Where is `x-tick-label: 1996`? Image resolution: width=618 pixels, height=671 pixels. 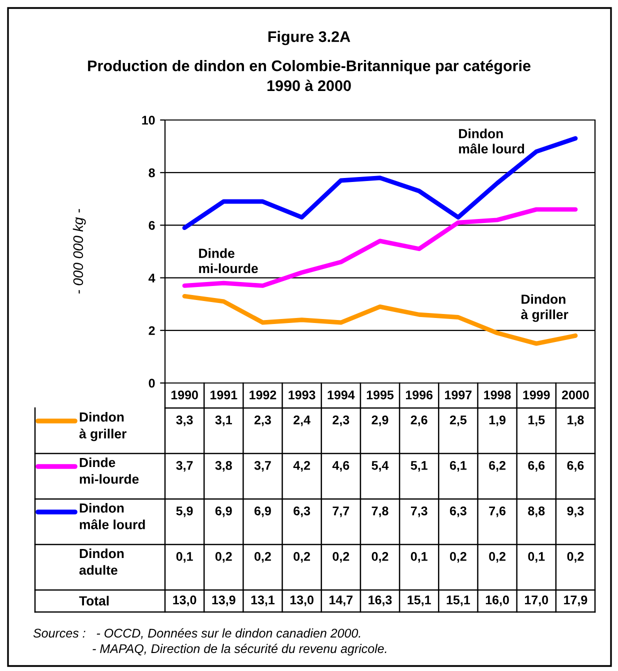
x-tick-label: 1996 is located at coordinates (419, 395).